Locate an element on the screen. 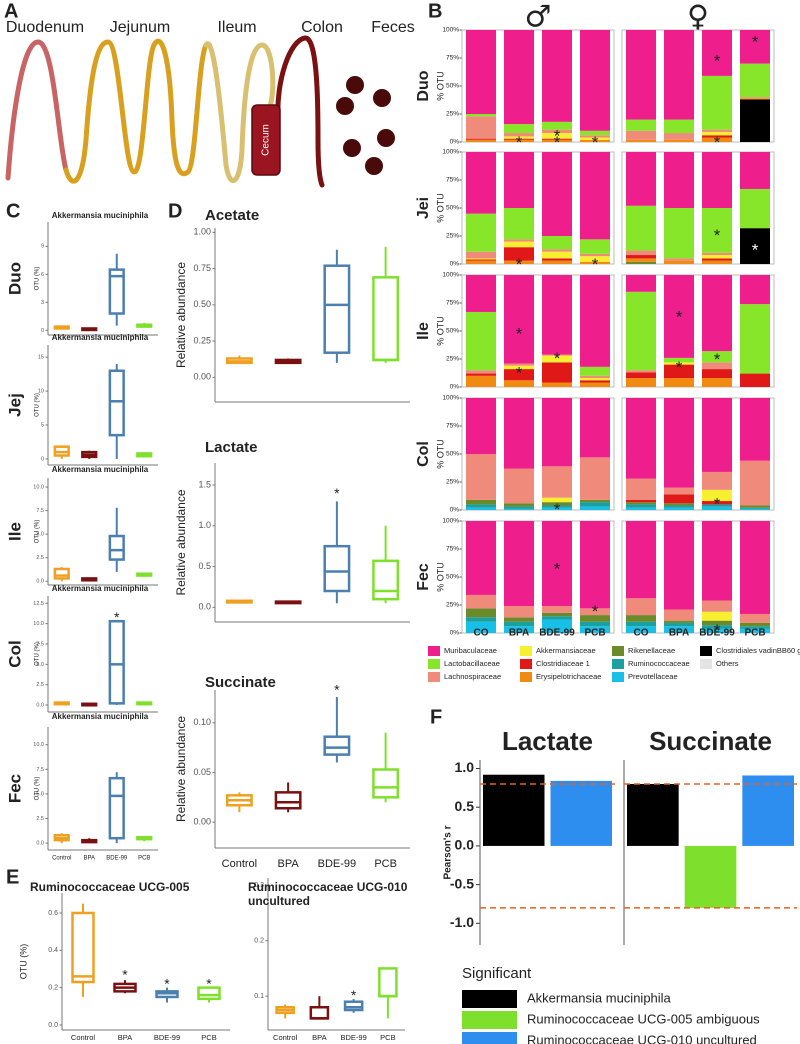  y-tick-label: 2.5 is located at coordinates (40, 819).